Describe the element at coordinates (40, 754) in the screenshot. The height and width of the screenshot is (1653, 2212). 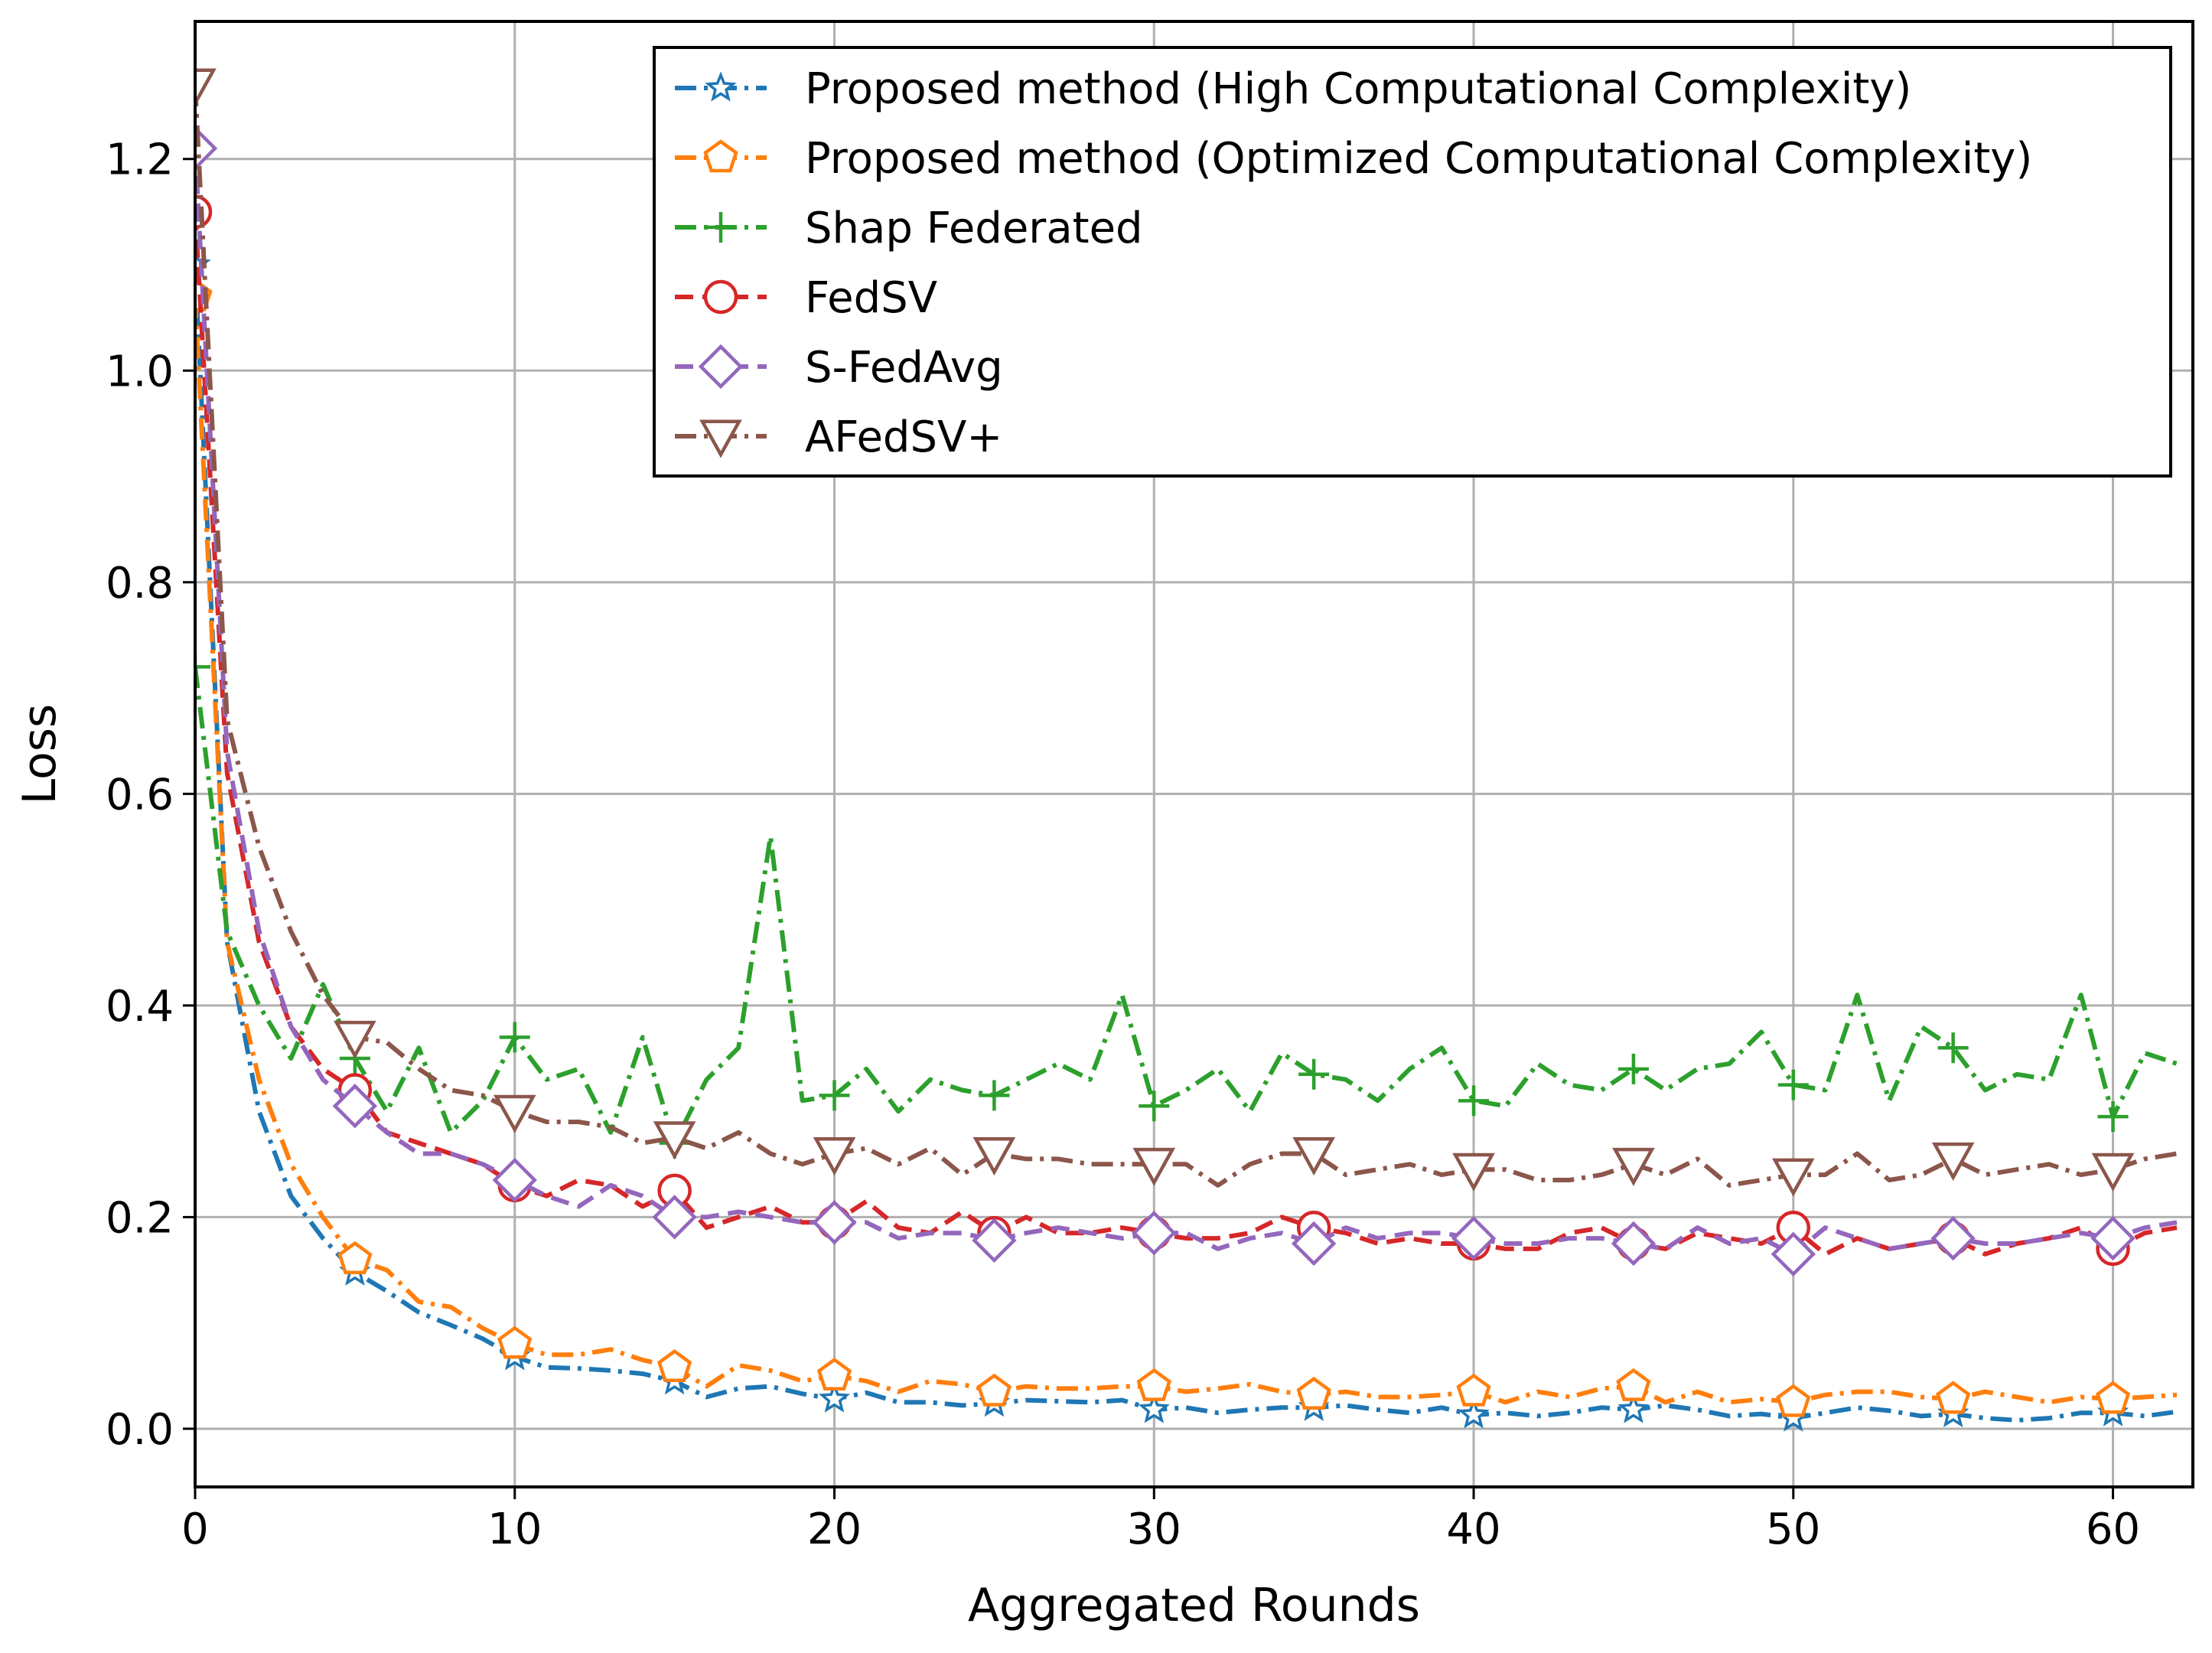
I see `y-axis-label: Loss` at that location.